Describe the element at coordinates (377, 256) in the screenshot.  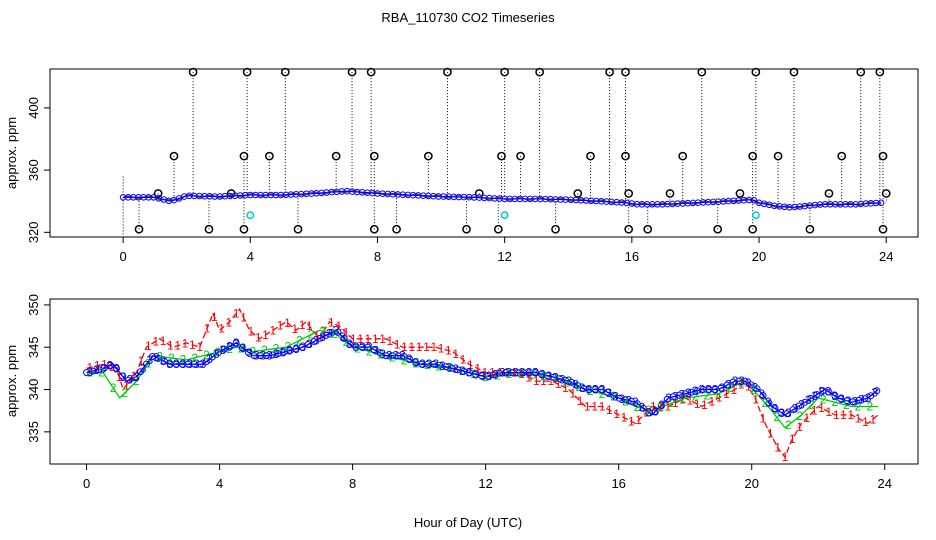
I see `top-x-tick-label: 8` at that location.